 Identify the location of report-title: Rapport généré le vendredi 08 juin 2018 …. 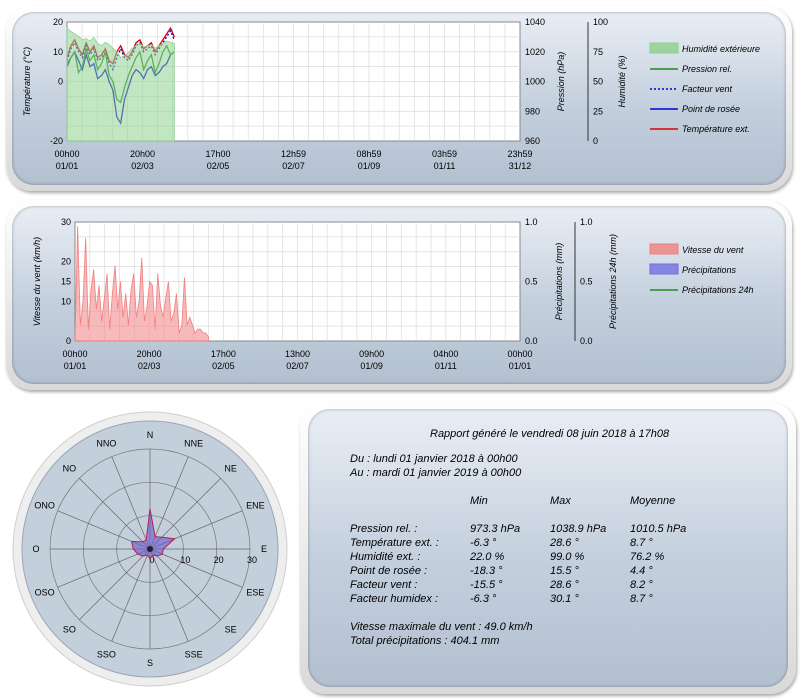
(550, 434).